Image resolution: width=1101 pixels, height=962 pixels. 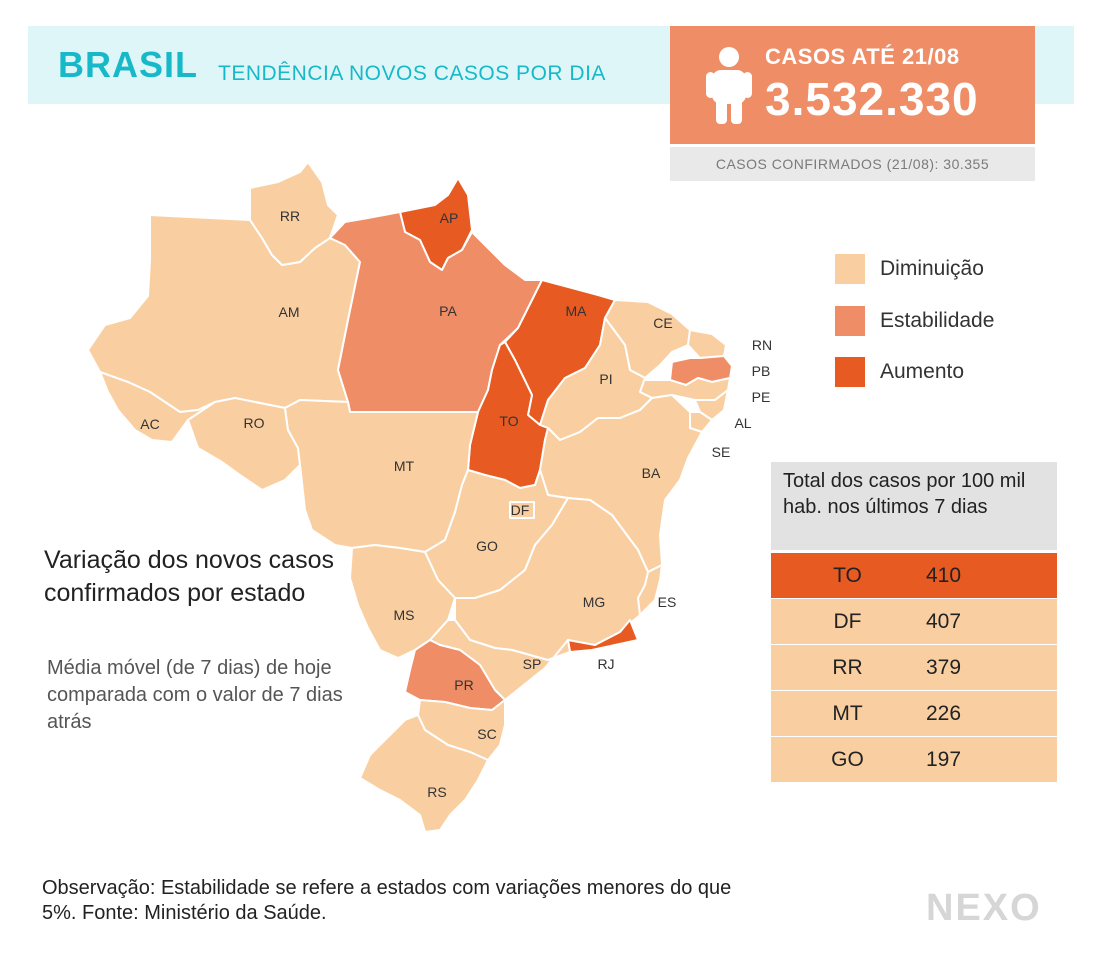 I want to click on table-cell-uf: RR, so click(x=847, y=667).